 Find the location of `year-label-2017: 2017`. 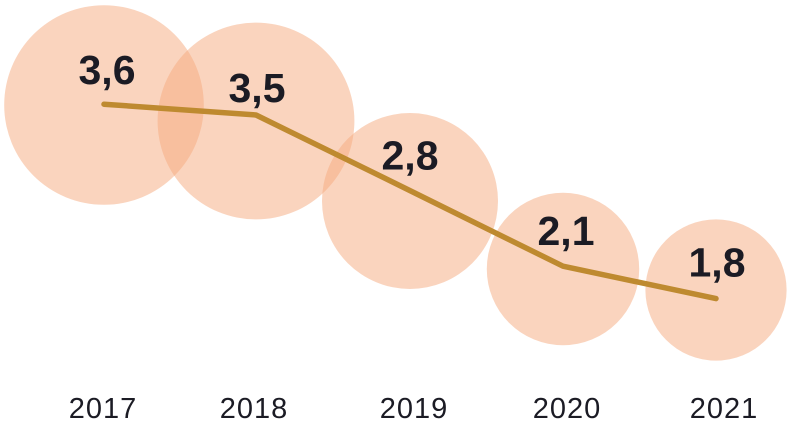

year-label-2017: 2017 is located at coordinates (103, 409).